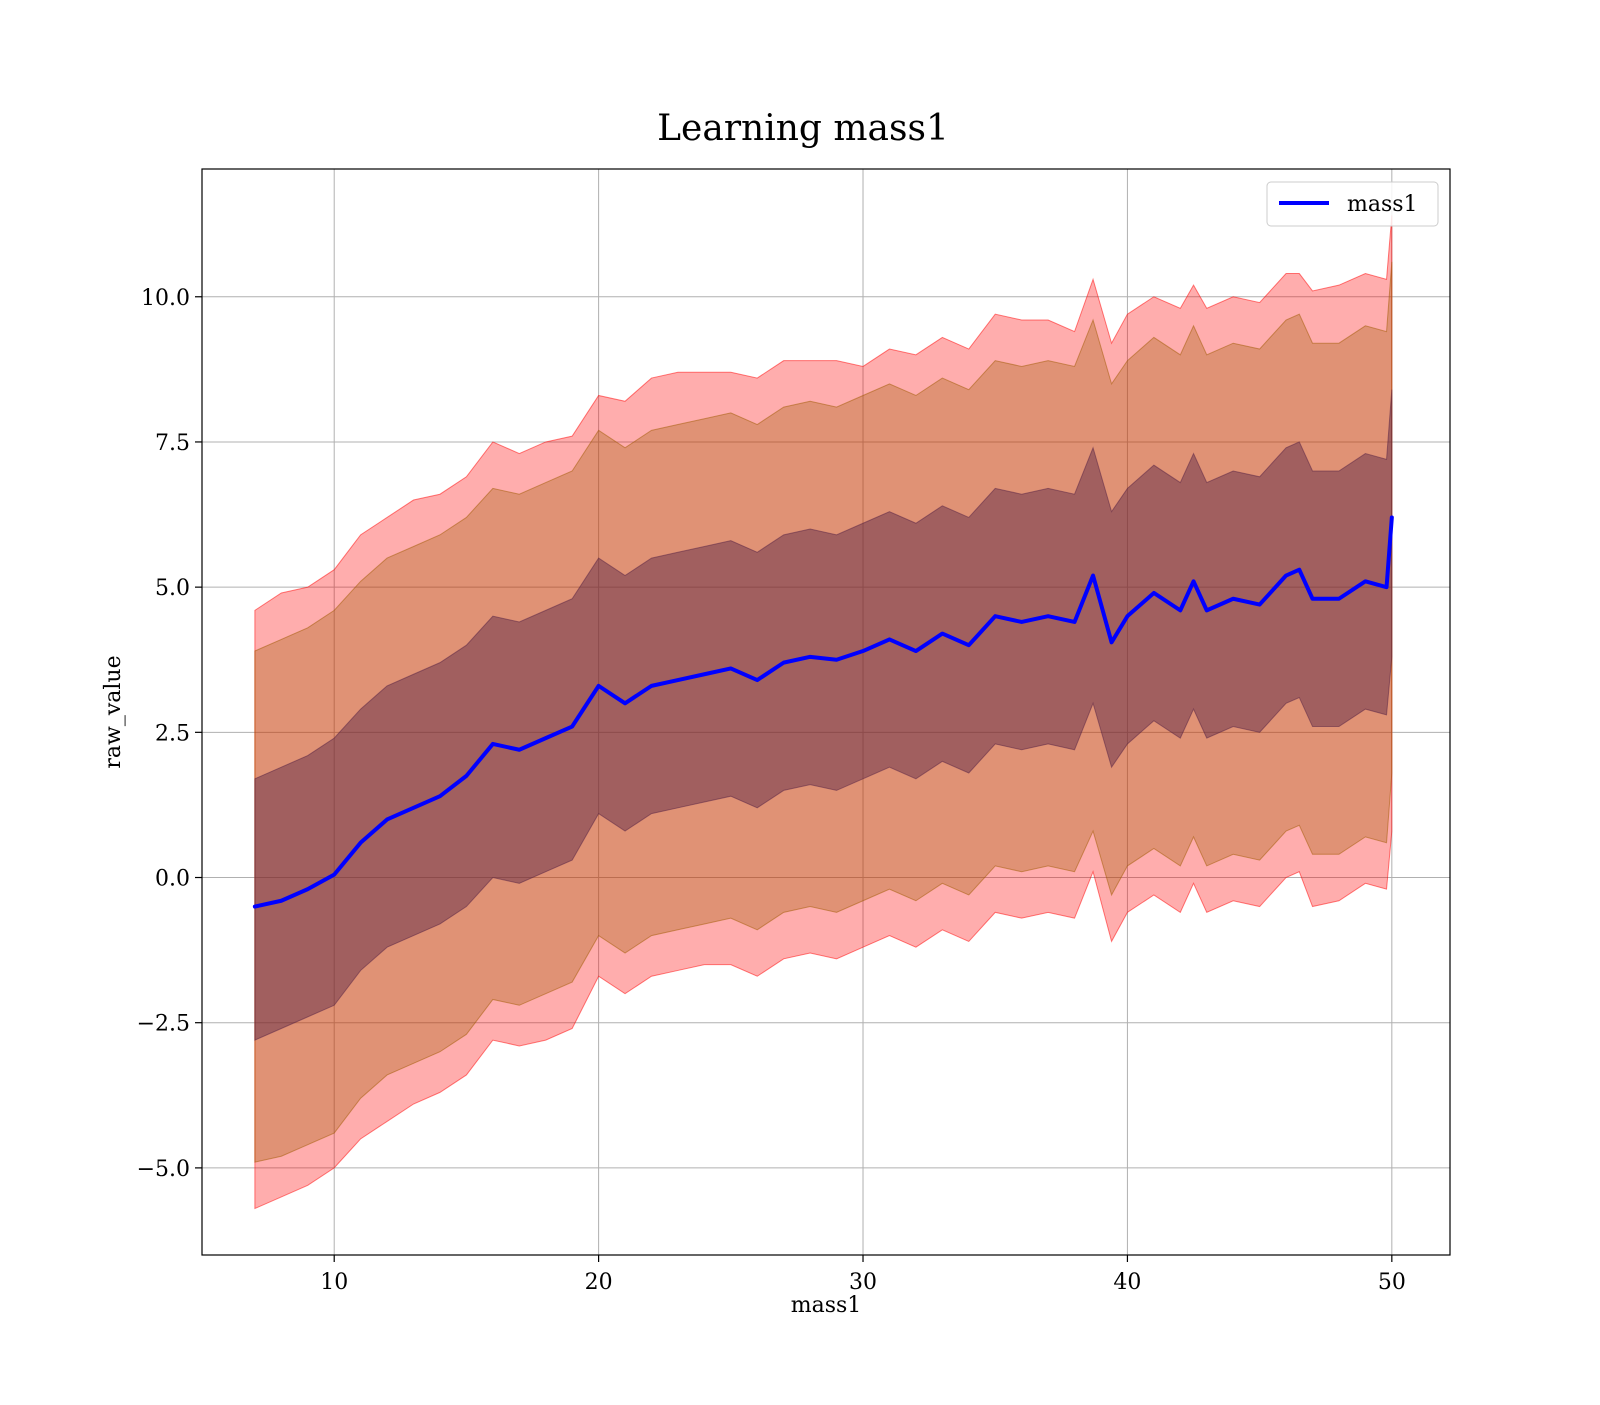 Image resolution: width=1600 pixels, height=1405 pixels. What do you see at coordinates (826, 1305) in the screenshot?
I see `x-axis-label: mass1` at bounding box center [826, 1305].